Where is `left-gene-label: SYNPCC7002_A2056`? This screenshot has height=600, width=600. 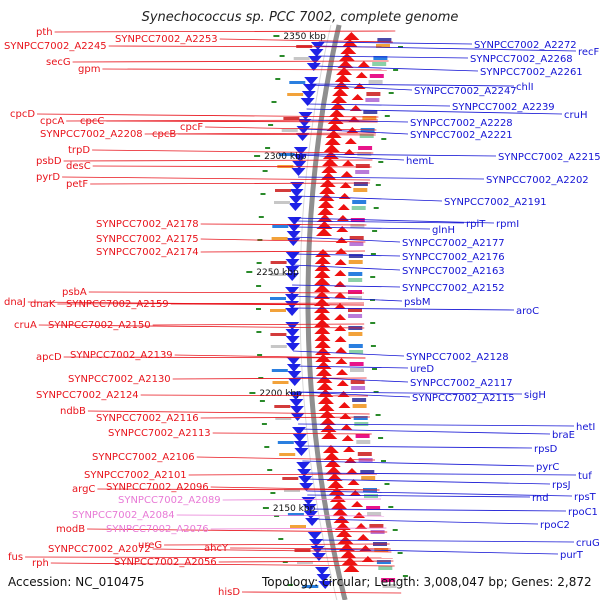
left-gene-label: SYNPCC7002_A2056 is located at coordinates (165, 562).